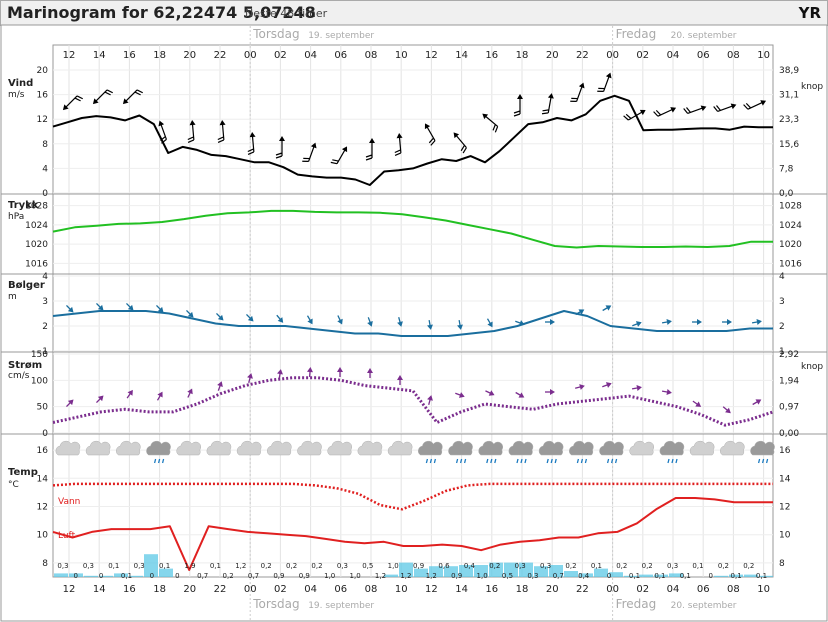 The width and height of the screenshot is (828, 622). I want to click on wind-tick: 16, so click(43, 96).